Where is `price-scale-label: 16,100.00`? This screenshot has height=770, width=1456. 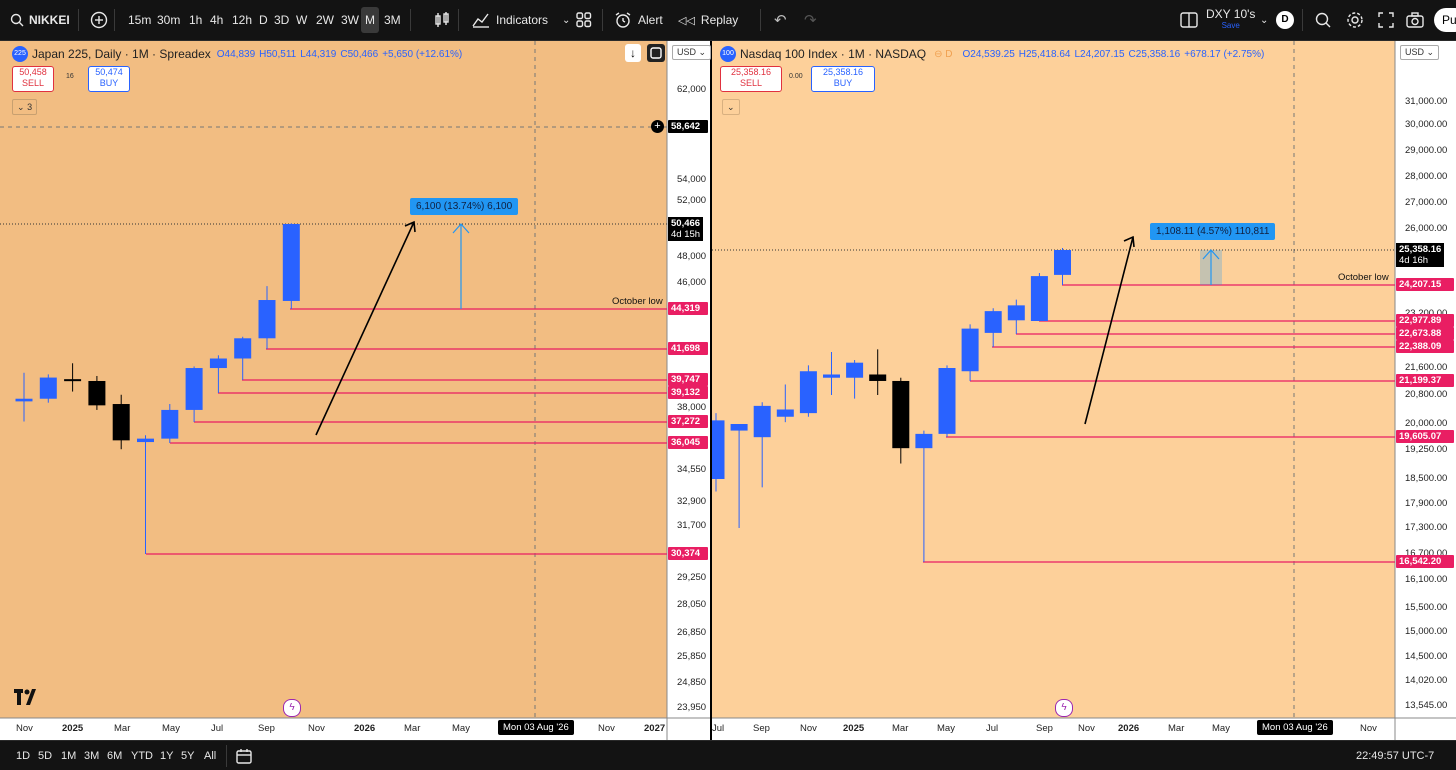
price-scale-label: 16,100.00 is located at coordinates (1426, 579).